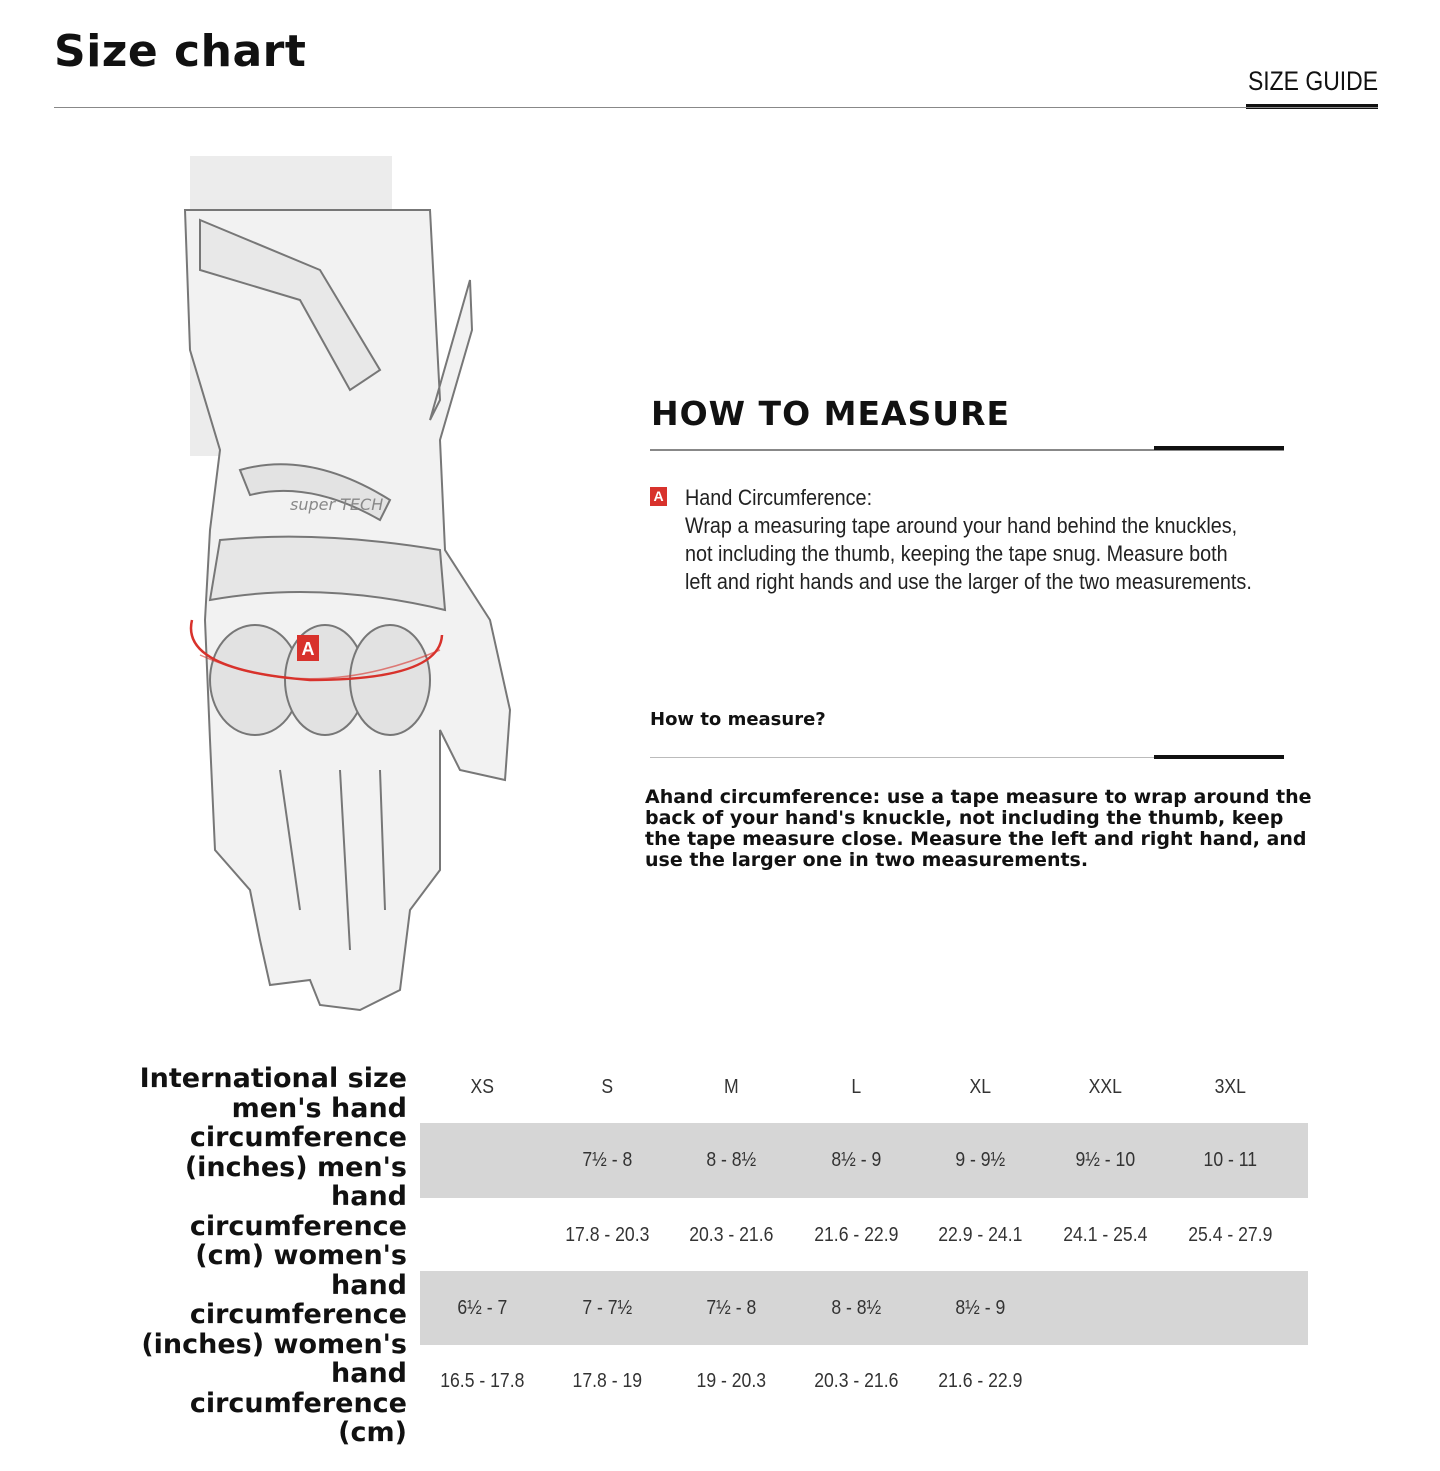  Describe the element at coordinates (298, 1211) in the screenshot. I see `row-label: men's hand circumference (cm)` at that location.